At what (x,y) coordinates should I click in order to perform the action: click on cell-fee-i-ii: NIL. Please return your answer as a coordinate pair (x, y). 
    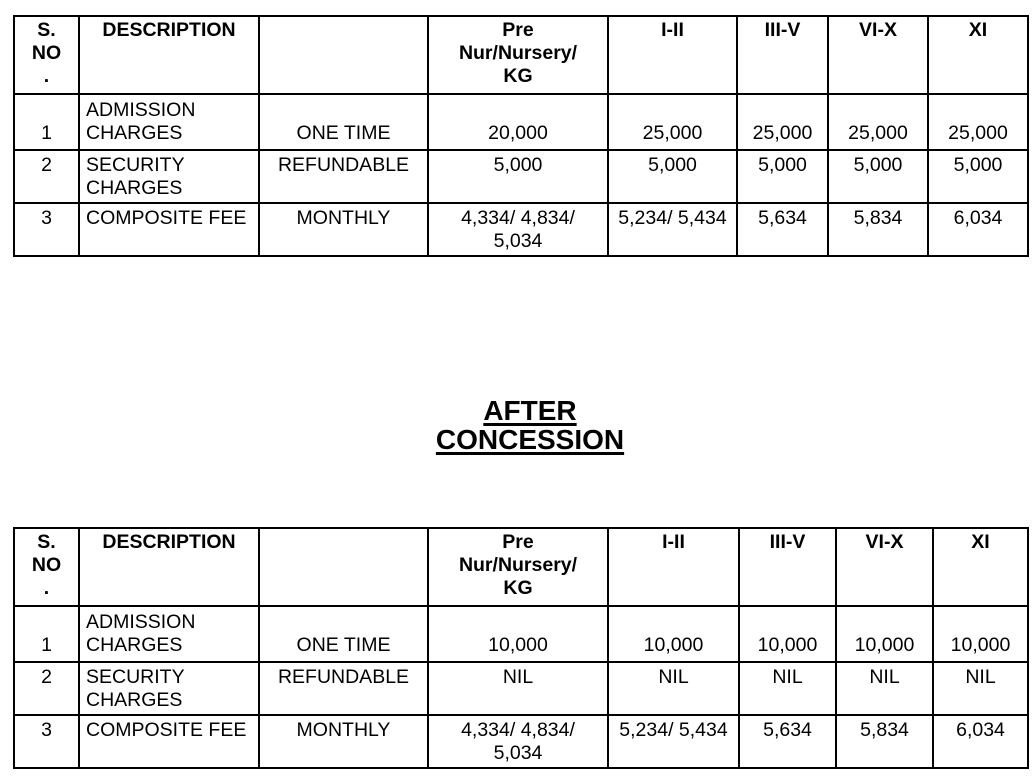
    Looking at the image, I should click on (673, 688).